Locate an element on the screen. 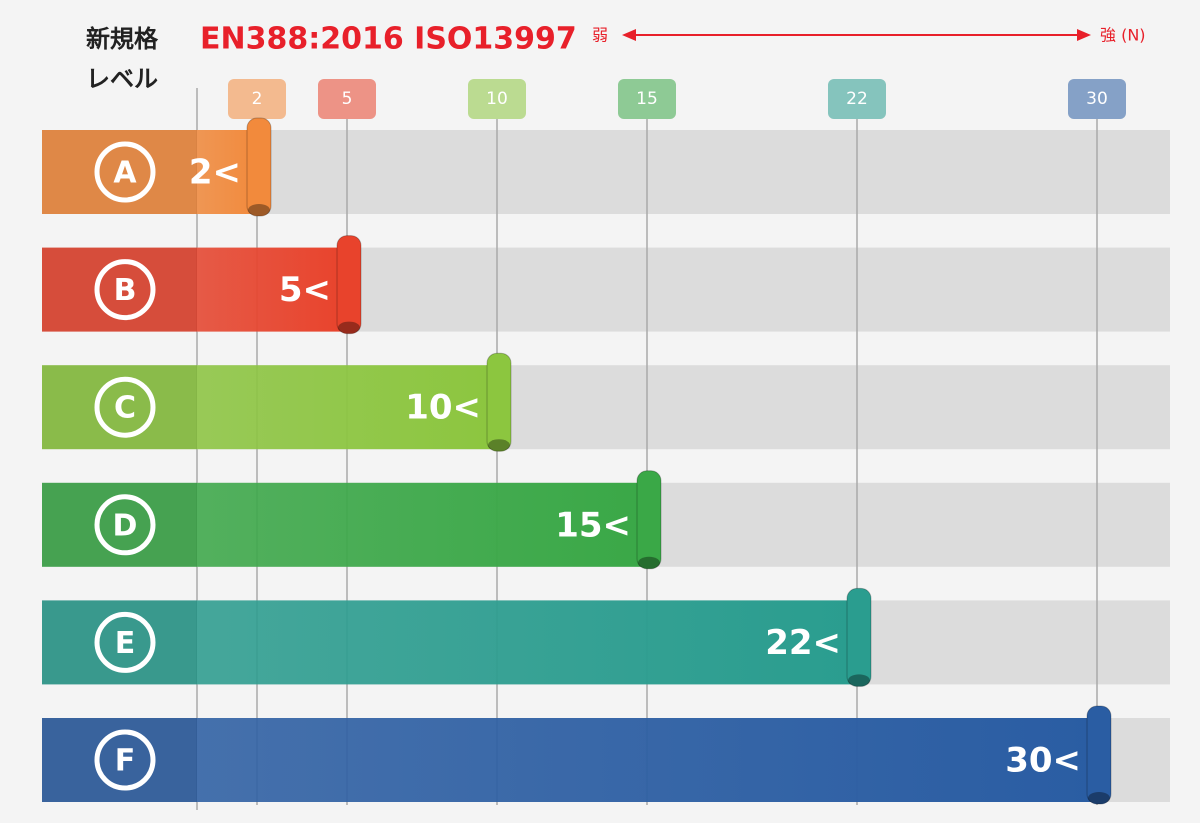  x-tick-label: 2 is located at coordinates (257, 99).